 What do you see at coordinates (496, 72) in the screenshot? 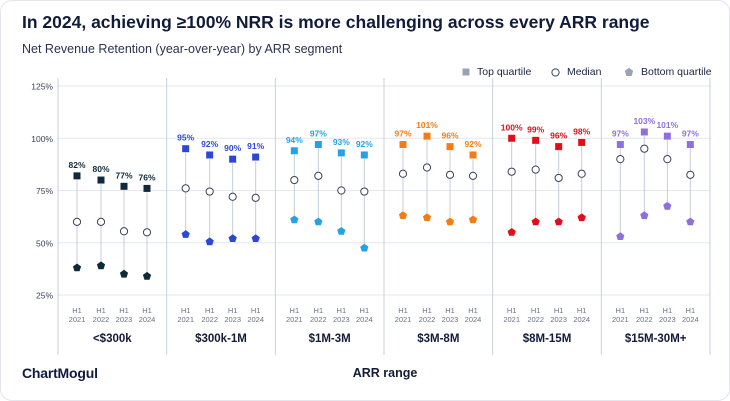
I see `legend-item-top-quartile: Top quartile` at bounding box center [496, 72].